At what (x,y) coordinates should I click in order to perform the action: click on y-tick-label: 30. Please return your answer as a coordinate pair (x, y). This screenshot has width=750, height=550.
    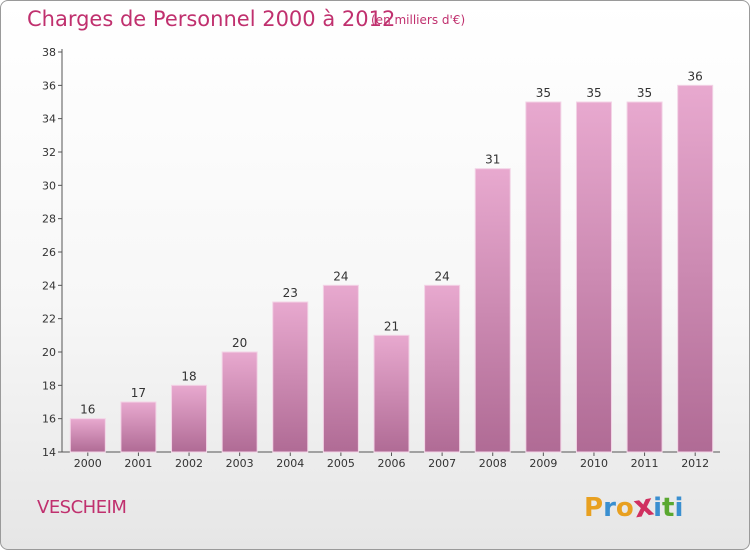
    Looking at the image, I should click on (49, 185).